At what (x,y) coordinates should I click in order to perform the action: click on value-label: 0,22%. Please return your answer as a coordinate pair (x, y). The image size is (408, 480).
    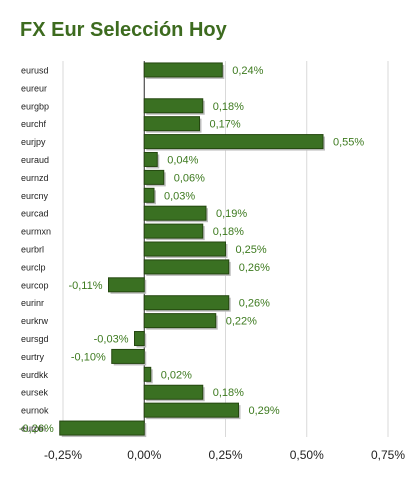
    Looking at the image, I should click on (241, 322).